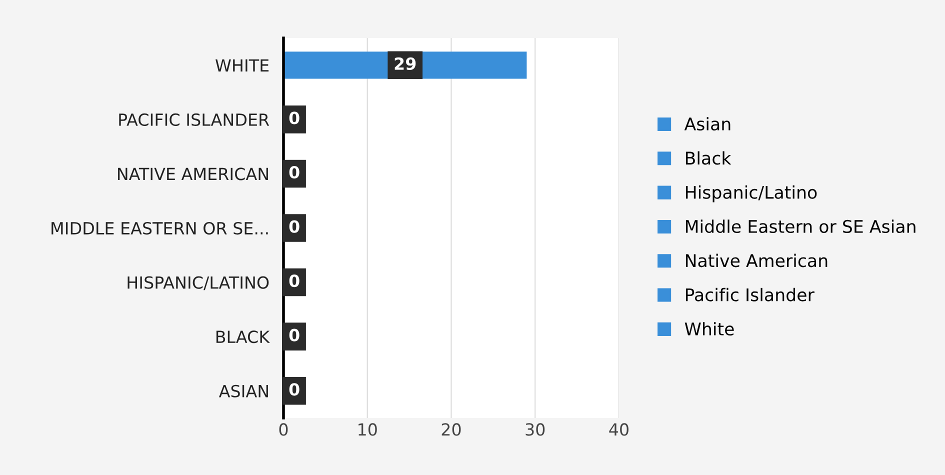  What do you see at coordinates (367, 429) in the screenshot?
I see `x-tick-label: 10` at bounding box center [367, 429].